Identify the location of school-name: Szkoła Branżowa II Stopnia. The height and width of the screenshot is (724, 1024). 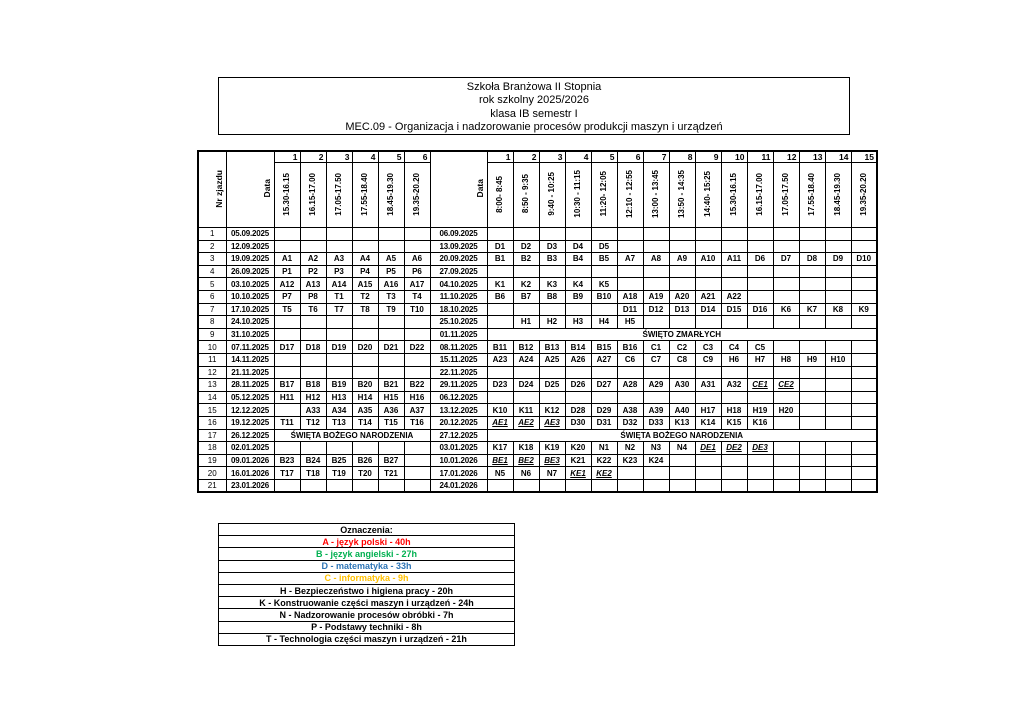
(534, 87).